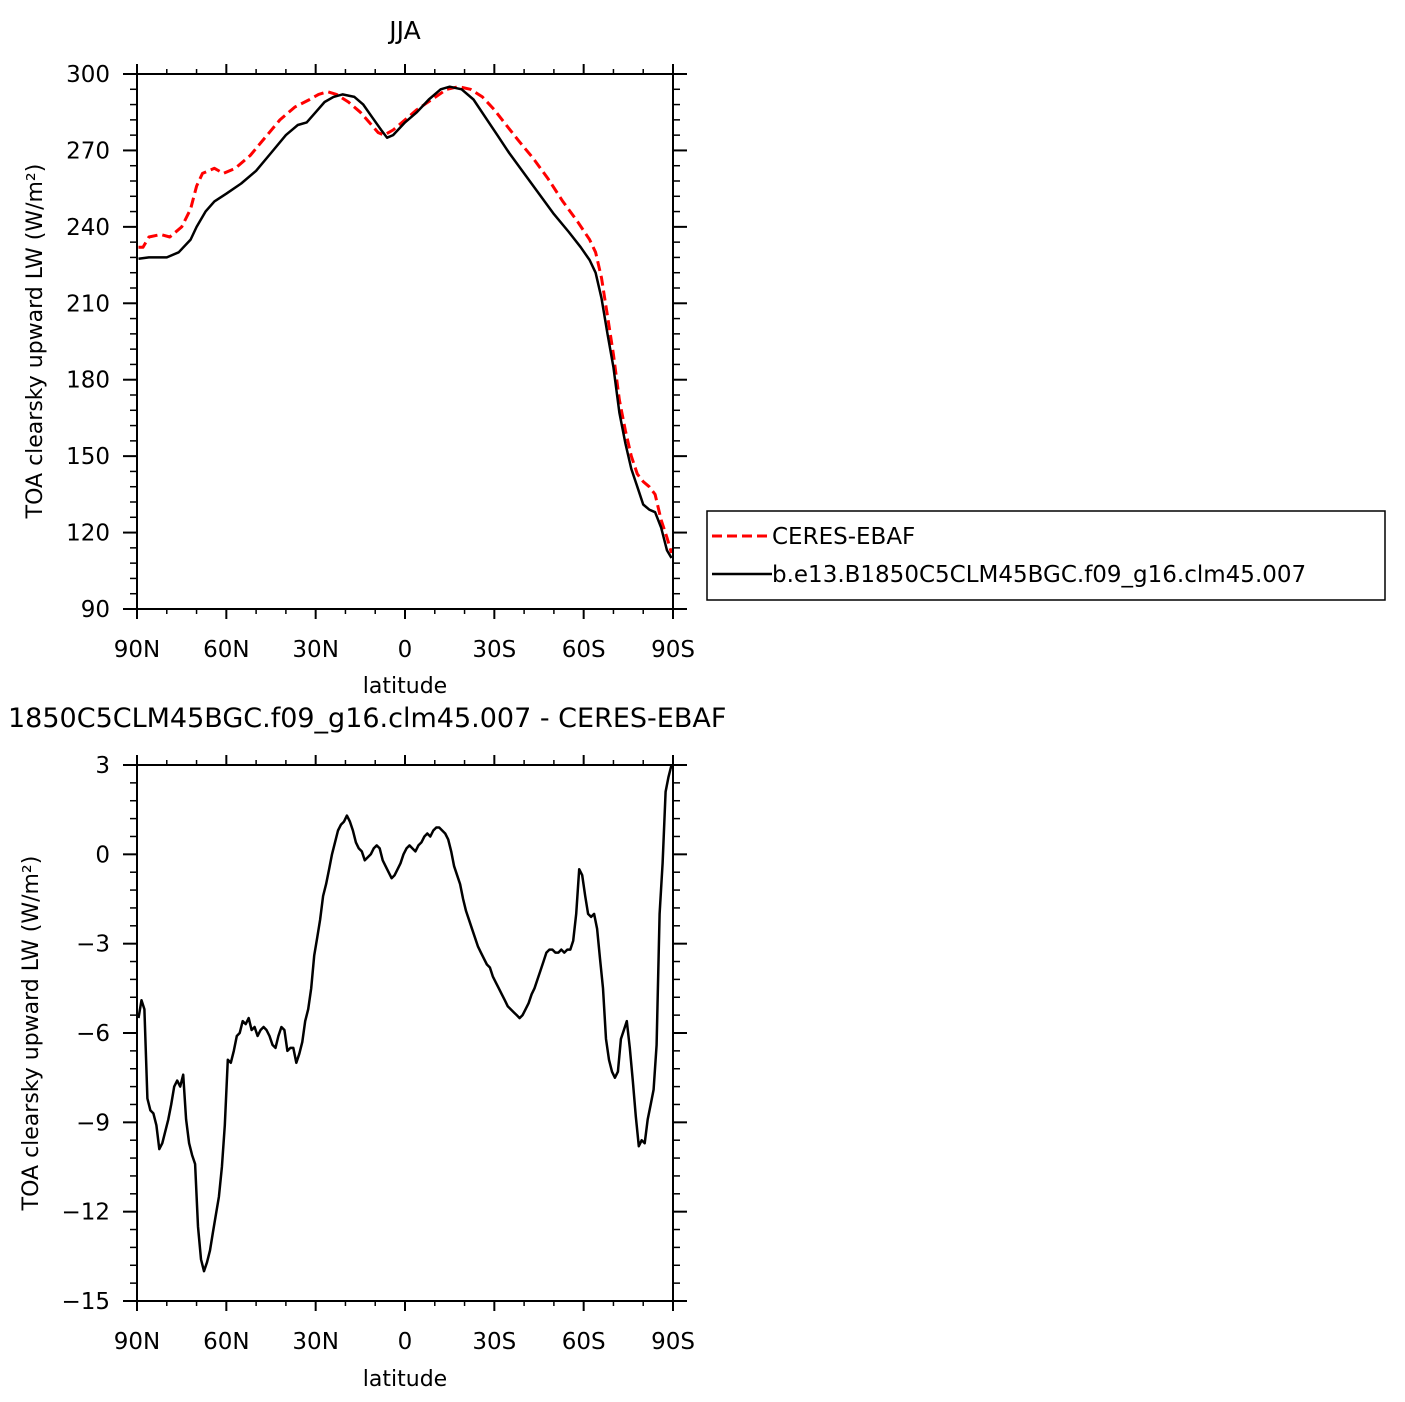 Image resolution: width=1405 pixels, height=1402 pixels. I want to click on chart-title: JJA, so click(403, 30).